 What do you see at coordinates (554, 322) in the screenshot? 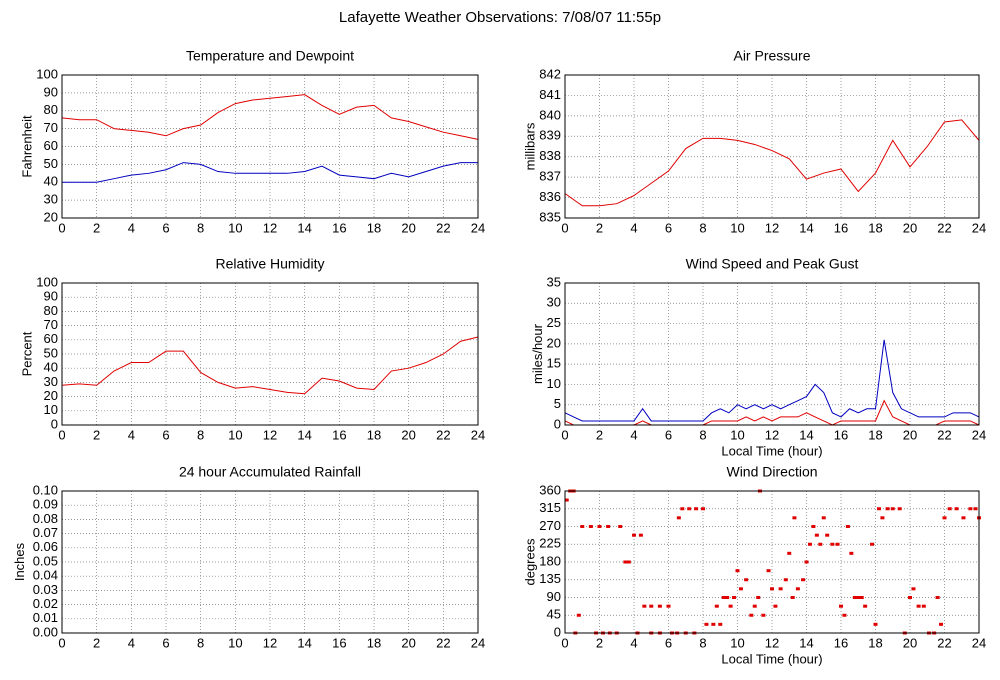
I see `y-tick-label: 25` at bounding box center [554, 322].